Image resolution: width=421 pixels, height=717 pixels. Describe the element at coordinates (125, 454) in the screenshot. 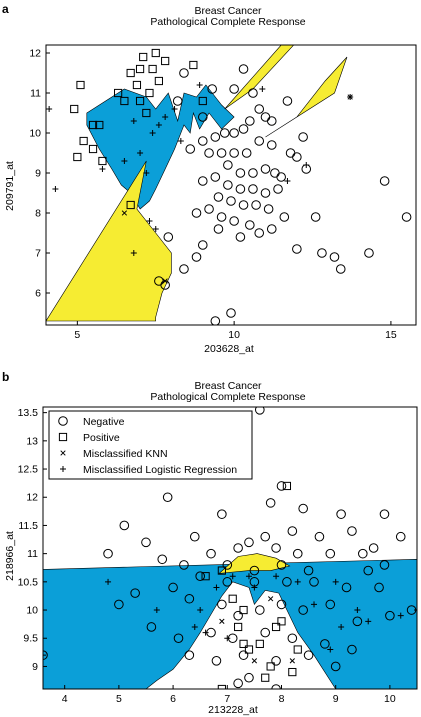

I see `legend-entry-label: Misclassified KNN` at that location.